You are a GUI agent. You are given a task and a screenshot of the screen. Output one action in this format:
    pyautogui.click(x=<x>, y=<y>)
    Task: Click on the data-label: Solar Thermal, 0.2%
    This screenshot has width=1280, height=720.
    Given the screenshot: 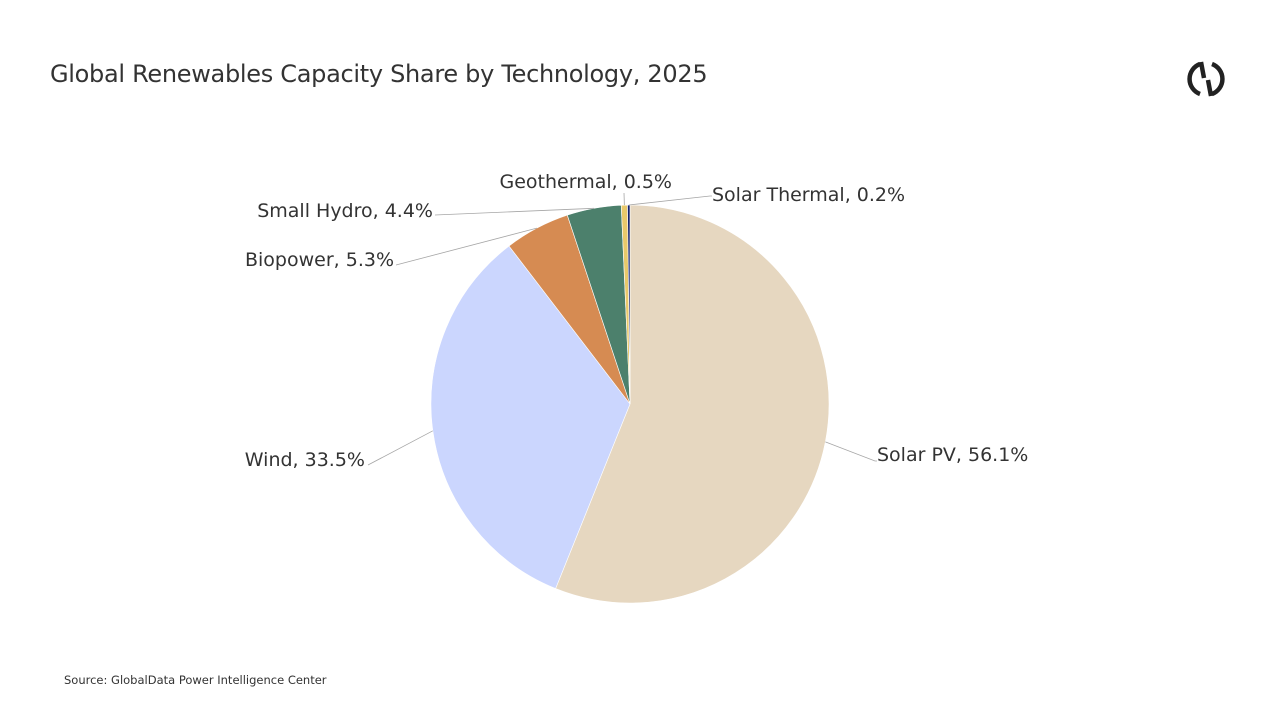 What is the action you would take?
    pyautogui.click(x=808, y=195)
    